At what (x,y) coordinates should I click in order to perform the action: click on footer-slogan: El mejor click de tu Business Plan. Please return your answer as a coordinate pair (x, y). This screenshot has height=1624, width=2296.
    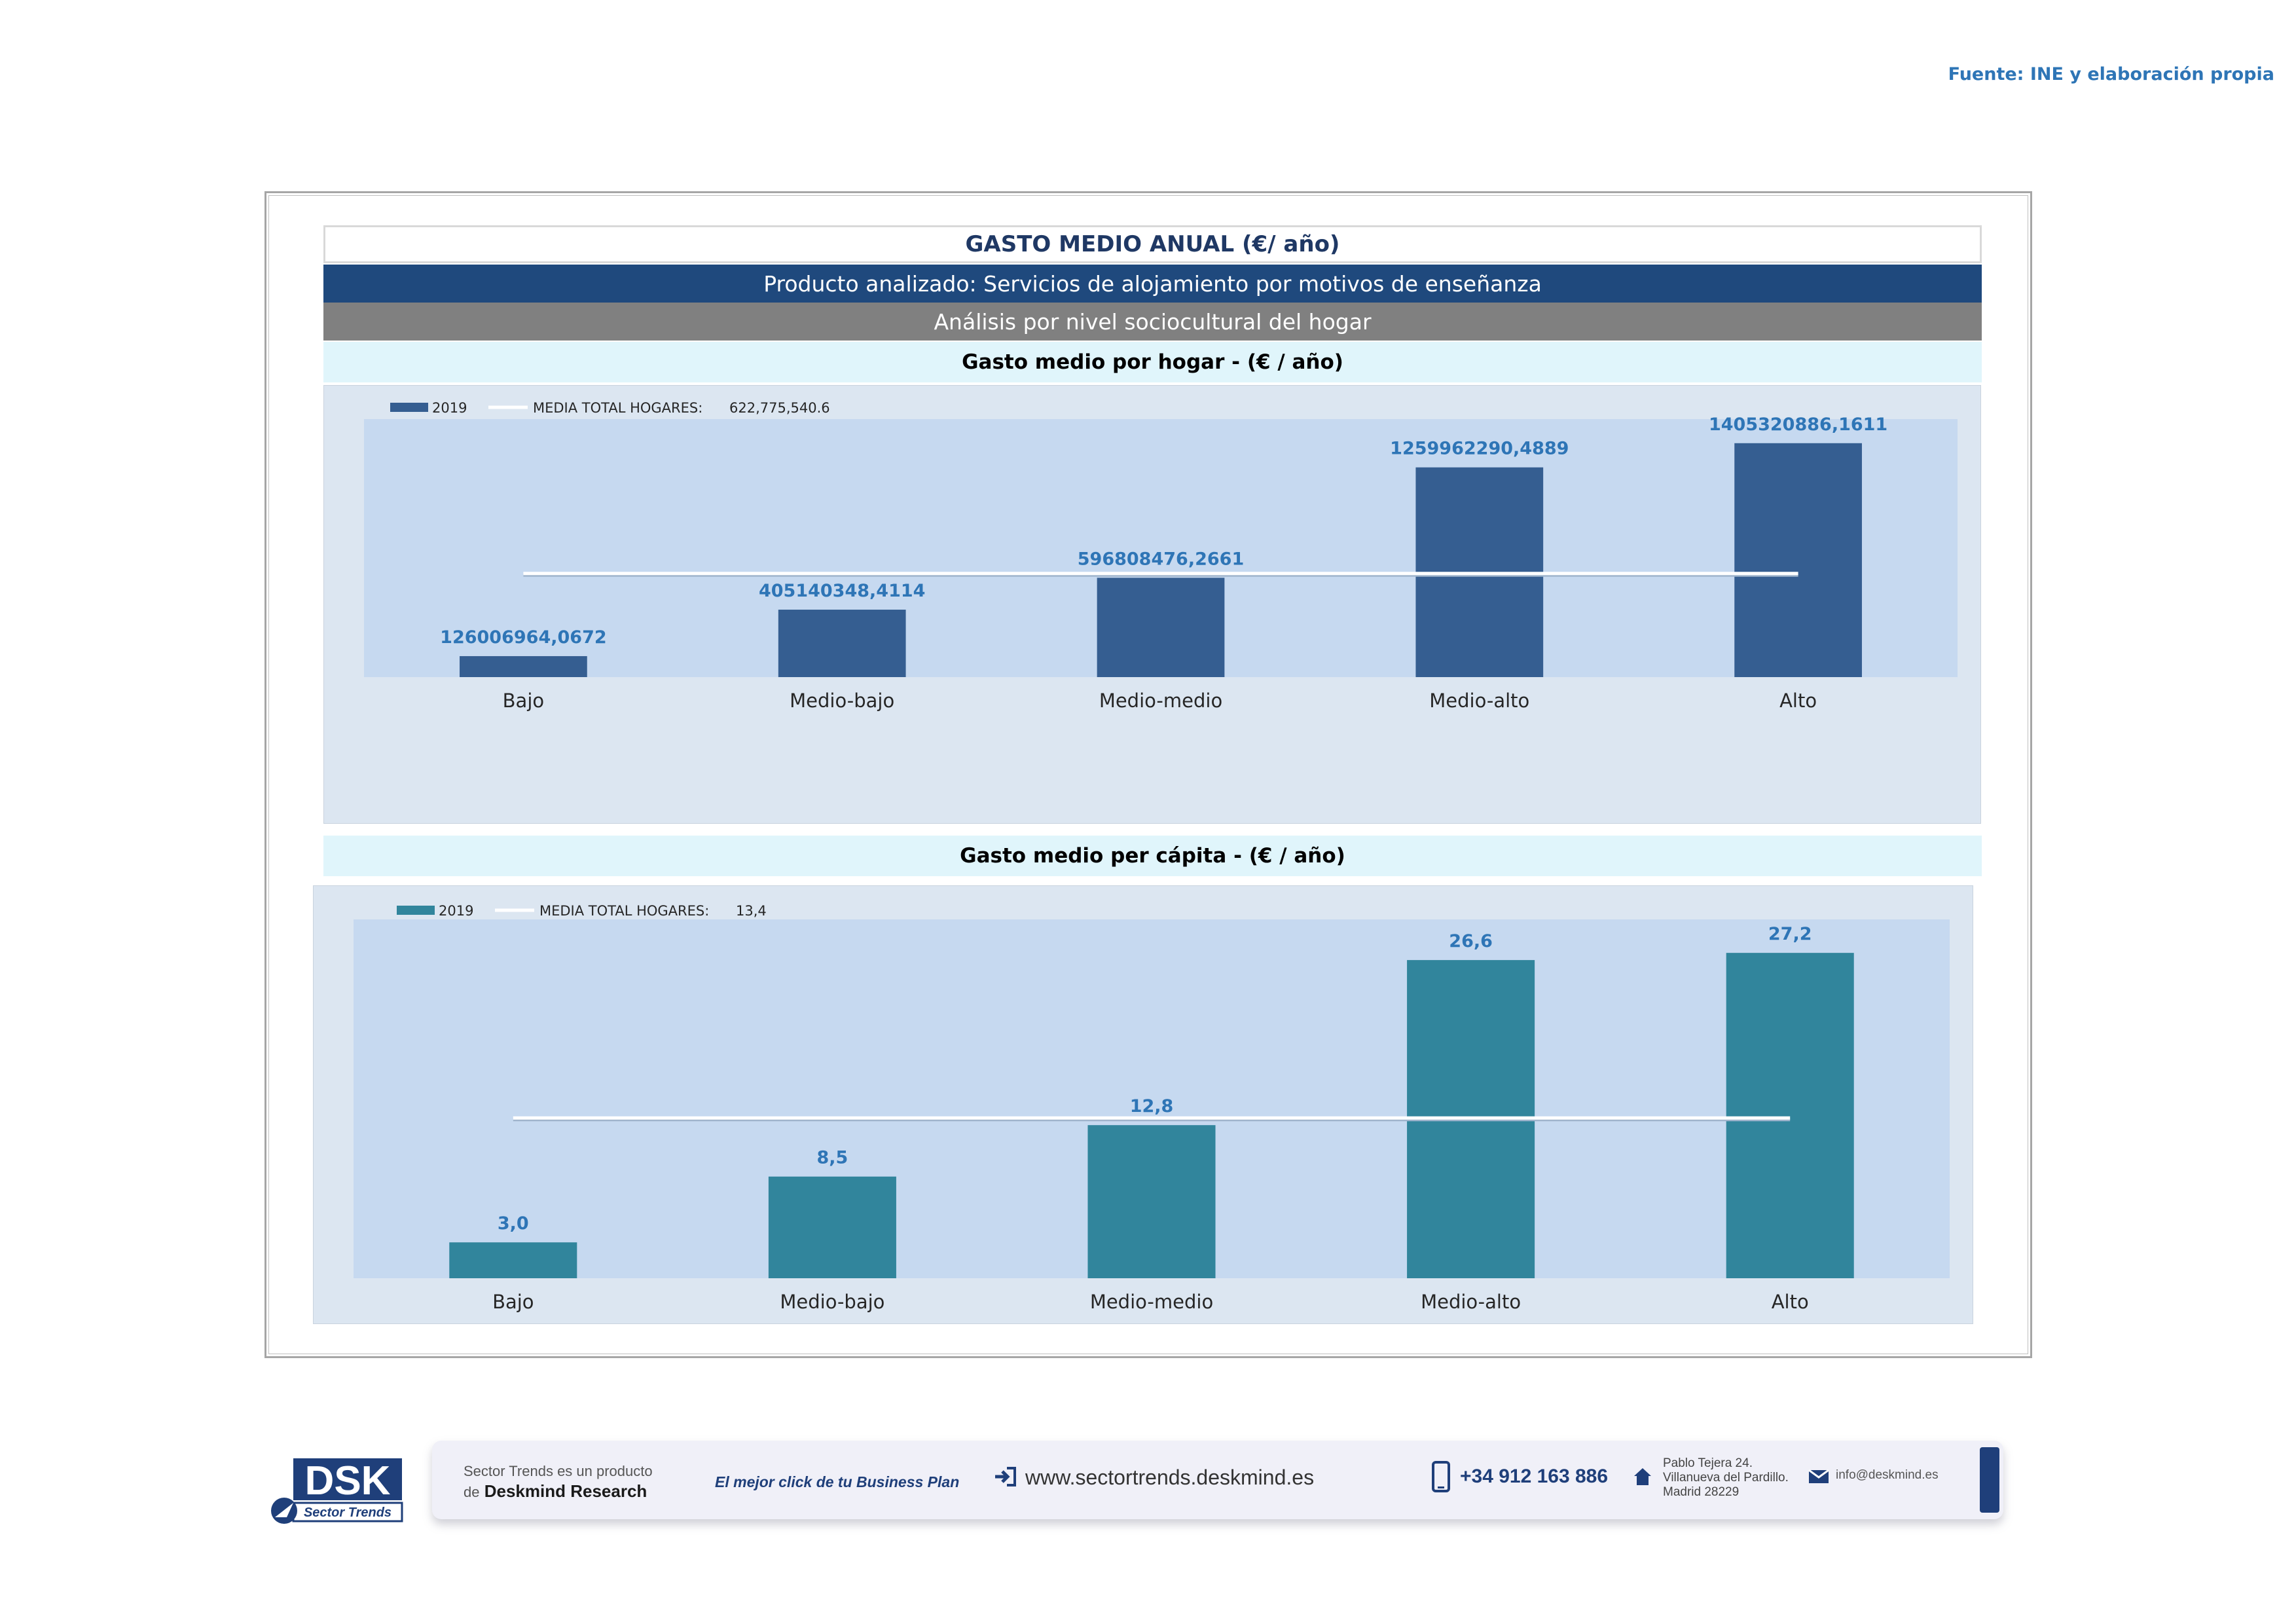
    Looking at the image, I should click on (837, 1481).